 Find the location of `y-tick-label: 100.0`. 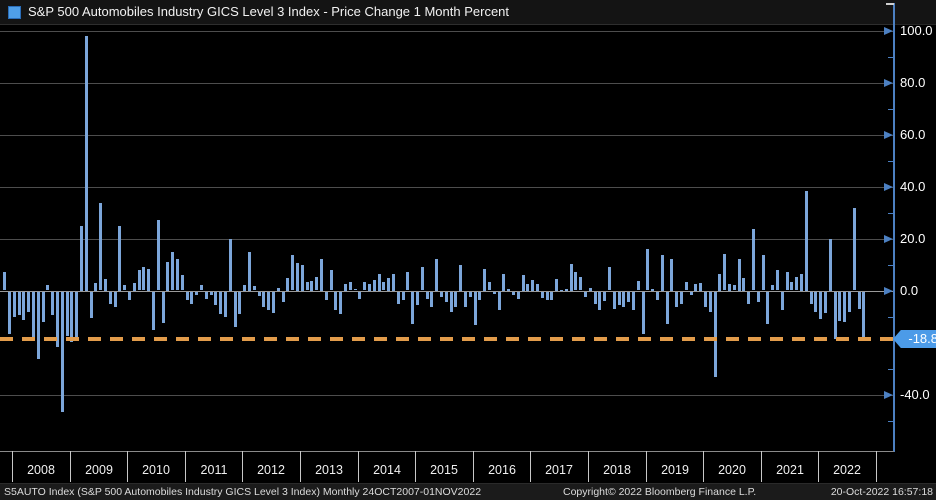

y-tick-label: 100.0 is located at coordinates (916, 30).